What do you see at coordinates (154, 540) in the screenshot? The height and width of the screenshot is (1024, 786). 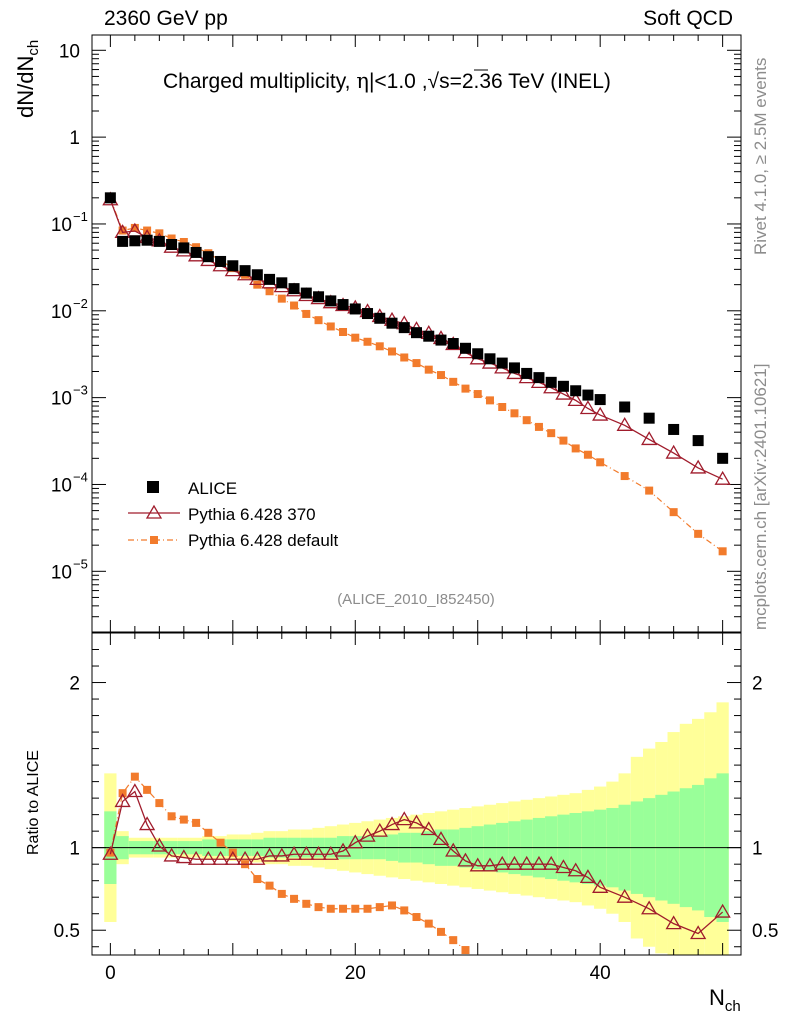 I see `legend-marker-pythia-default` at bounding box center [154, 540].